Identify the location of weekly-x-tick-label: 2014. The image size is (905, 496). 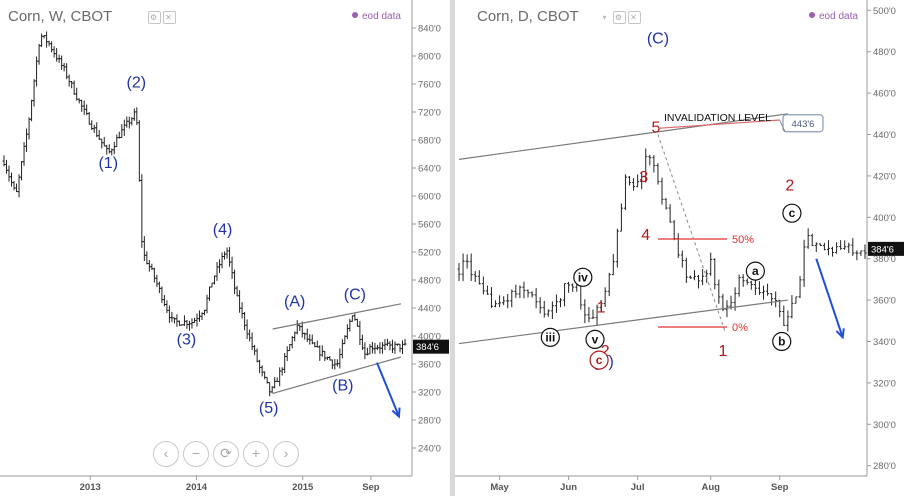
(197, 487).